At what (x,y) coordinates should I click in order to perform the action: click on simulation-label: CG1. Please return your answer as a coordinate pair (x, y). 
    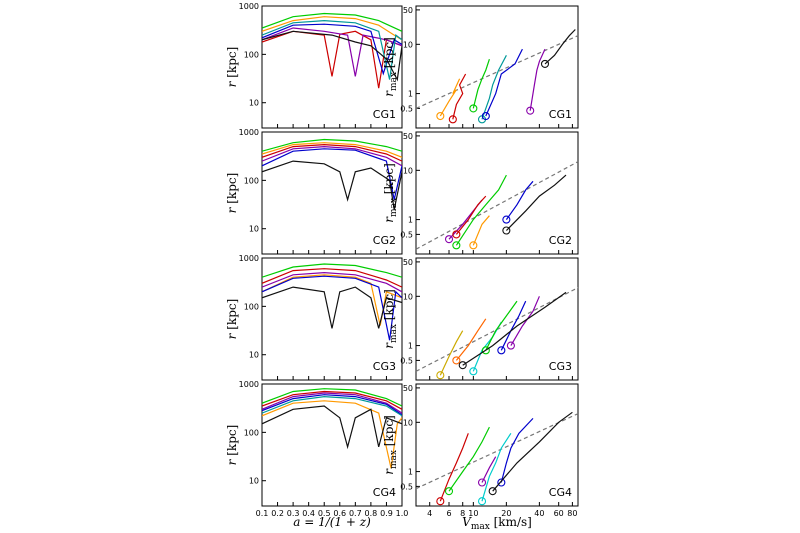
    Looking at the image, I should click on (384, 114).